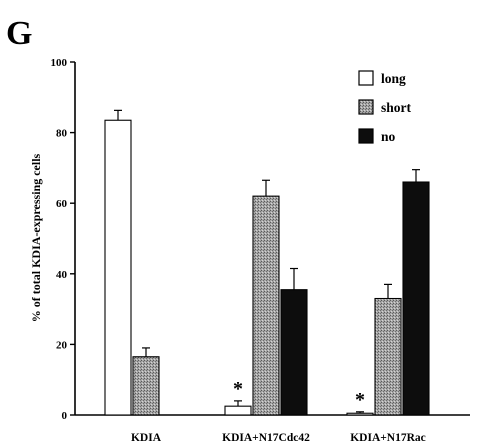  Describe the element at coordinates (393, 78) in the screenshot. I see `legend-label-long: long` at that location.